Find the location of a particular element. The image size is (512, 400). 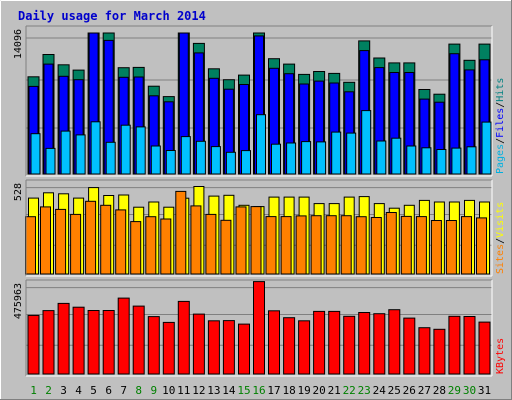

day-label-4: 4 is located at coordinates (78, 390).